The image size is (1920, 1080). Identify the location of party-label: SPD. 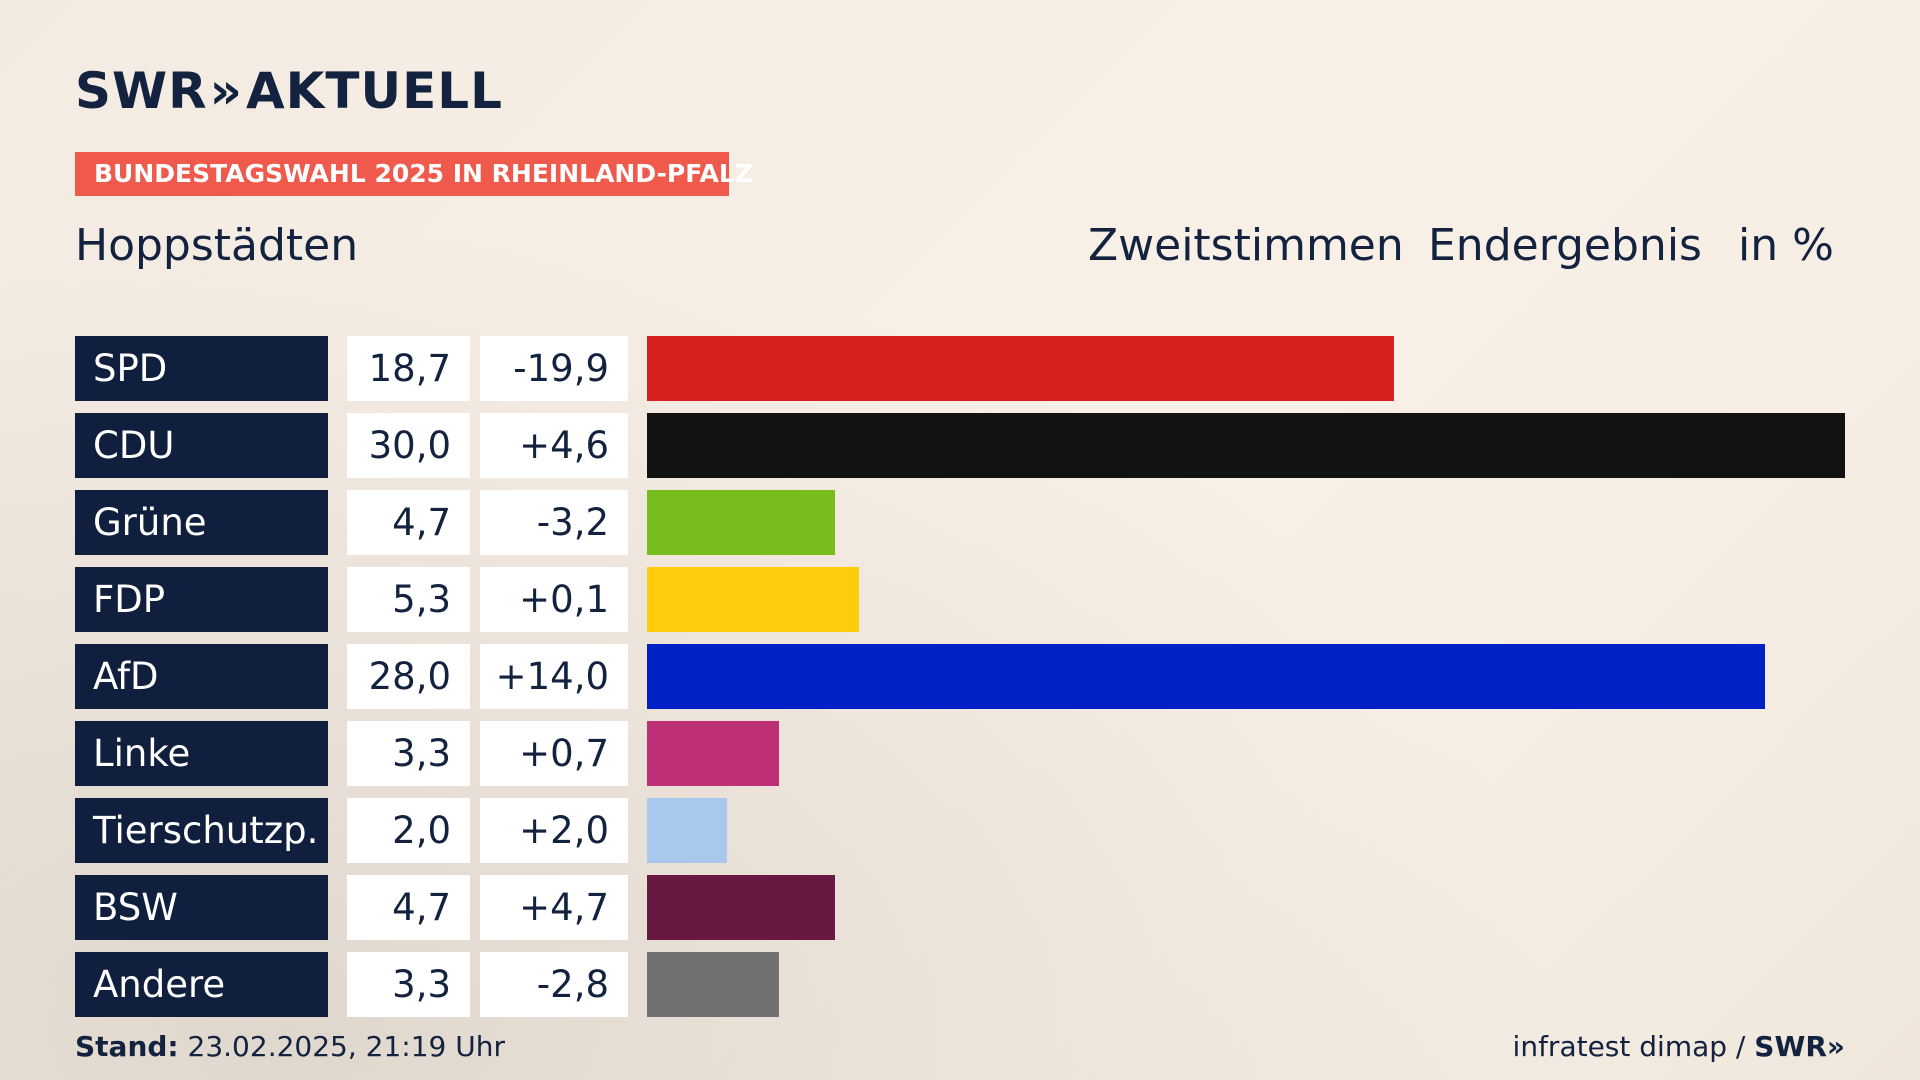
(201, 368).